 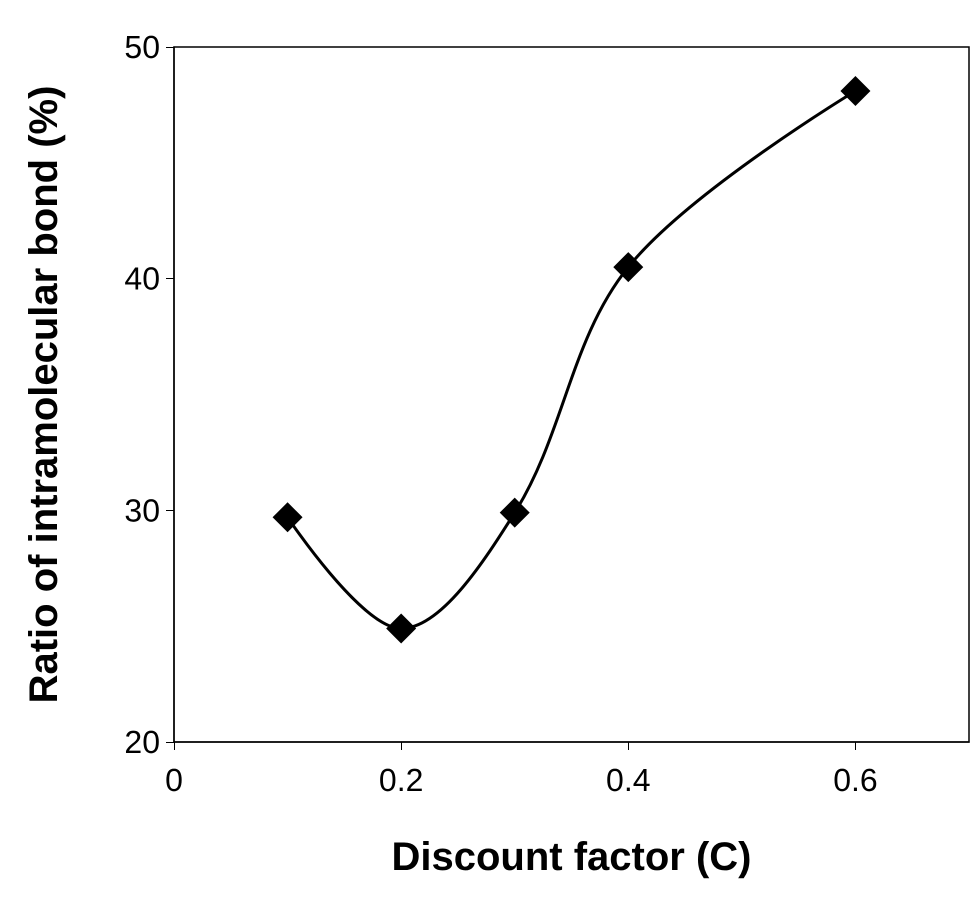 I want to click on x-tick-label: 0, so click(x=174, y=780).